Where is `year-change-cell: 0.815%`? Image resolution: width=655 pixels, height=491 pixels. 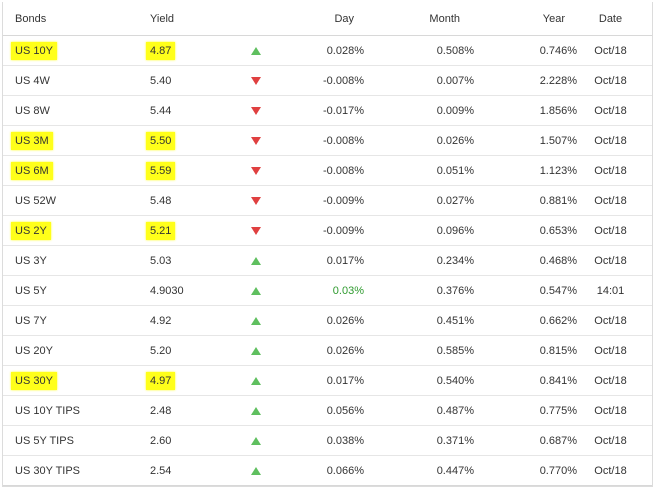 year-change-cell: 0.815% is located at coordinates (525, 350).